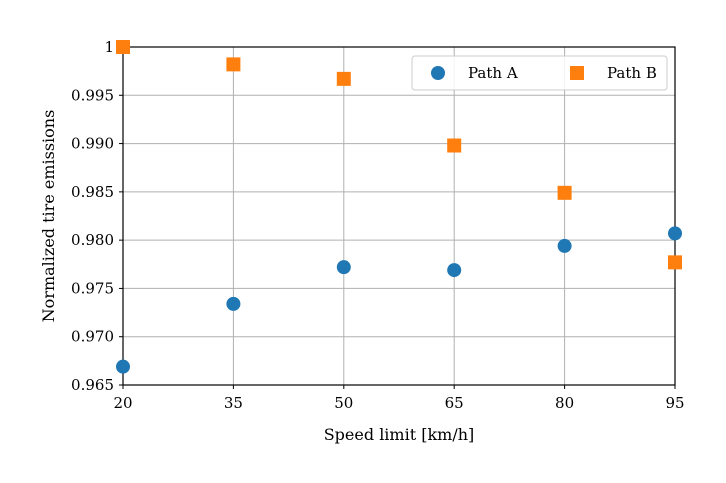  Describe the element at coordinates (48, 216) in the screenshot. I see `y-axis-label: Normalized tire emissions` at that location.